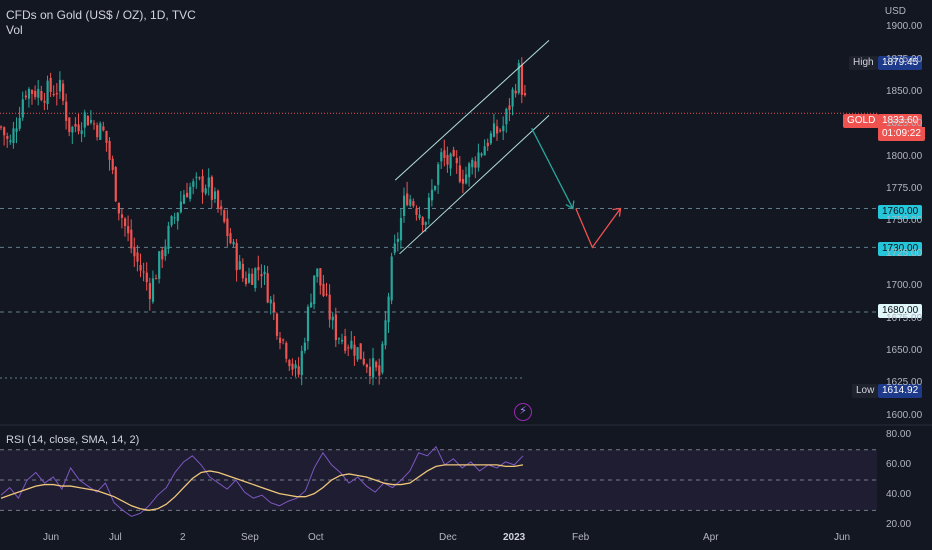  I want to click on price-tick-label: 1625.00, so click(904, 383).